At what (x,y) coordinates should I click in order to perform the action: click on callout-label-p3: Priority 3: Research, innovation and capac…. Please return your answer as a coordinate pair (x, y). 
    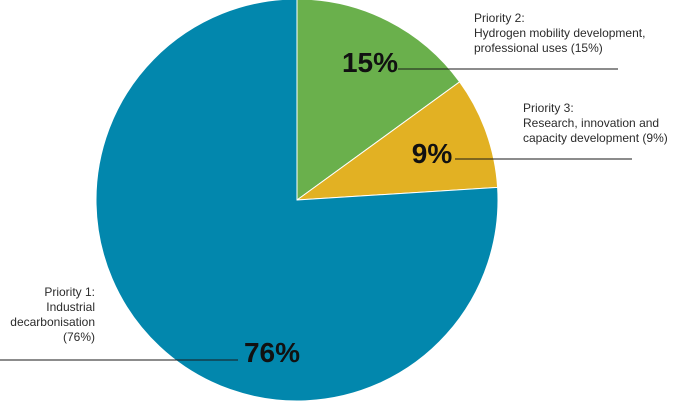
    Looking at the image, I should click on (595, 123).